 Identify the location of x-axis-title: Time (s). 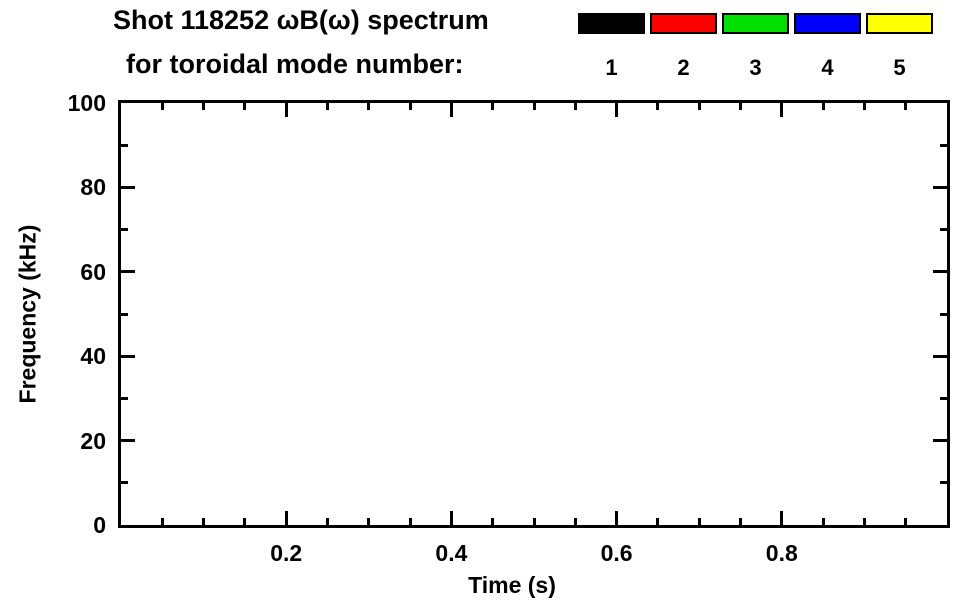
(512, 585).